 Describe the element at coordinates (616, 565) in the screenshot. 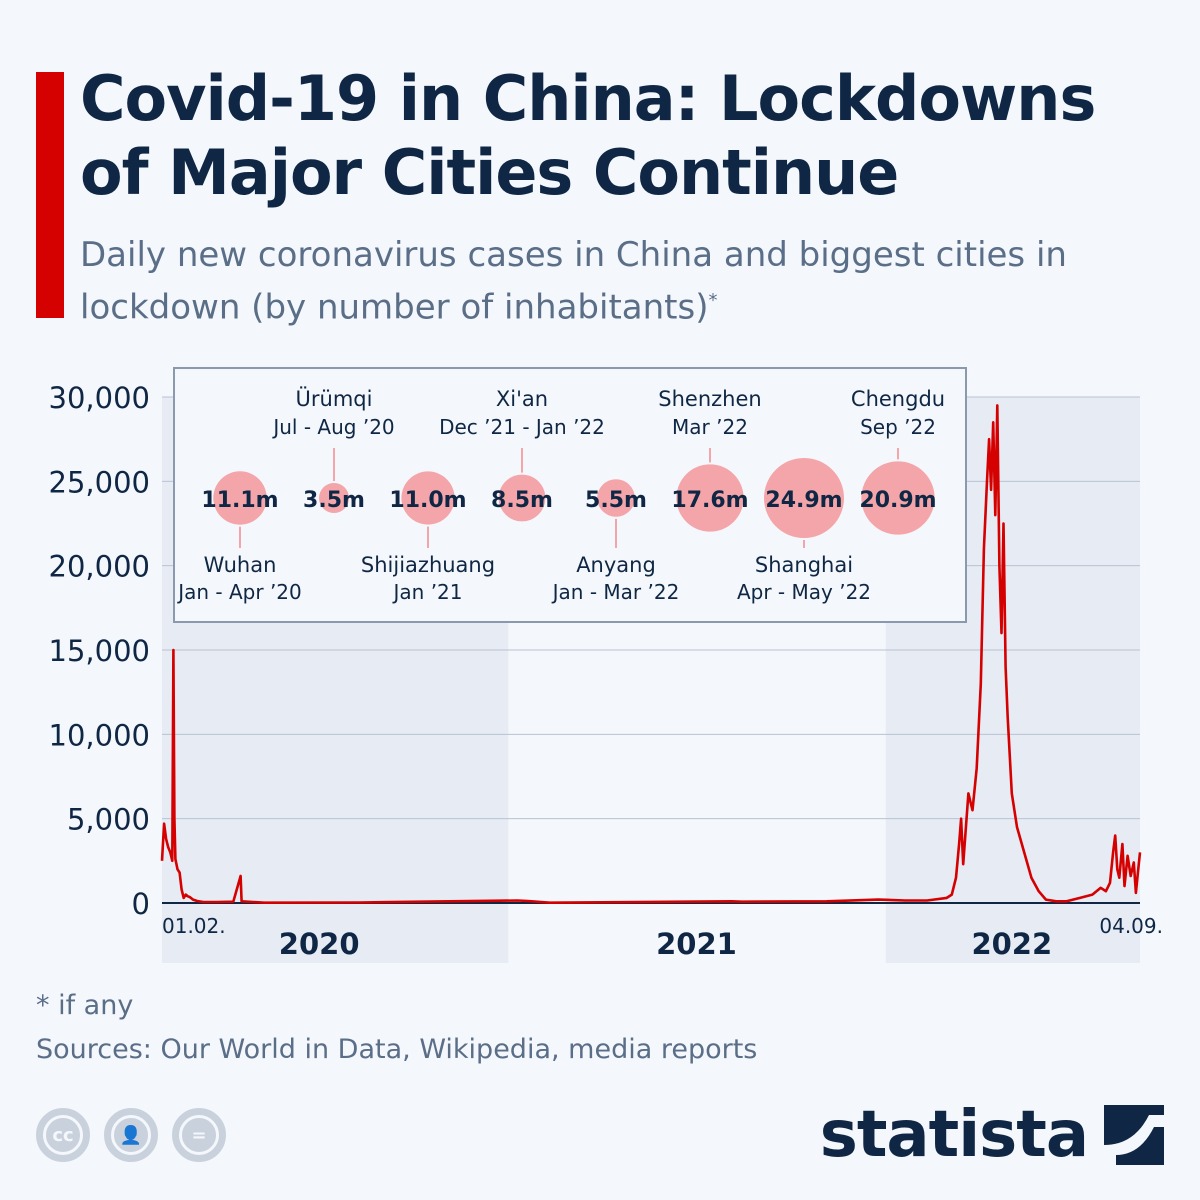

I see `lockdown-city: Anyang` at that location.